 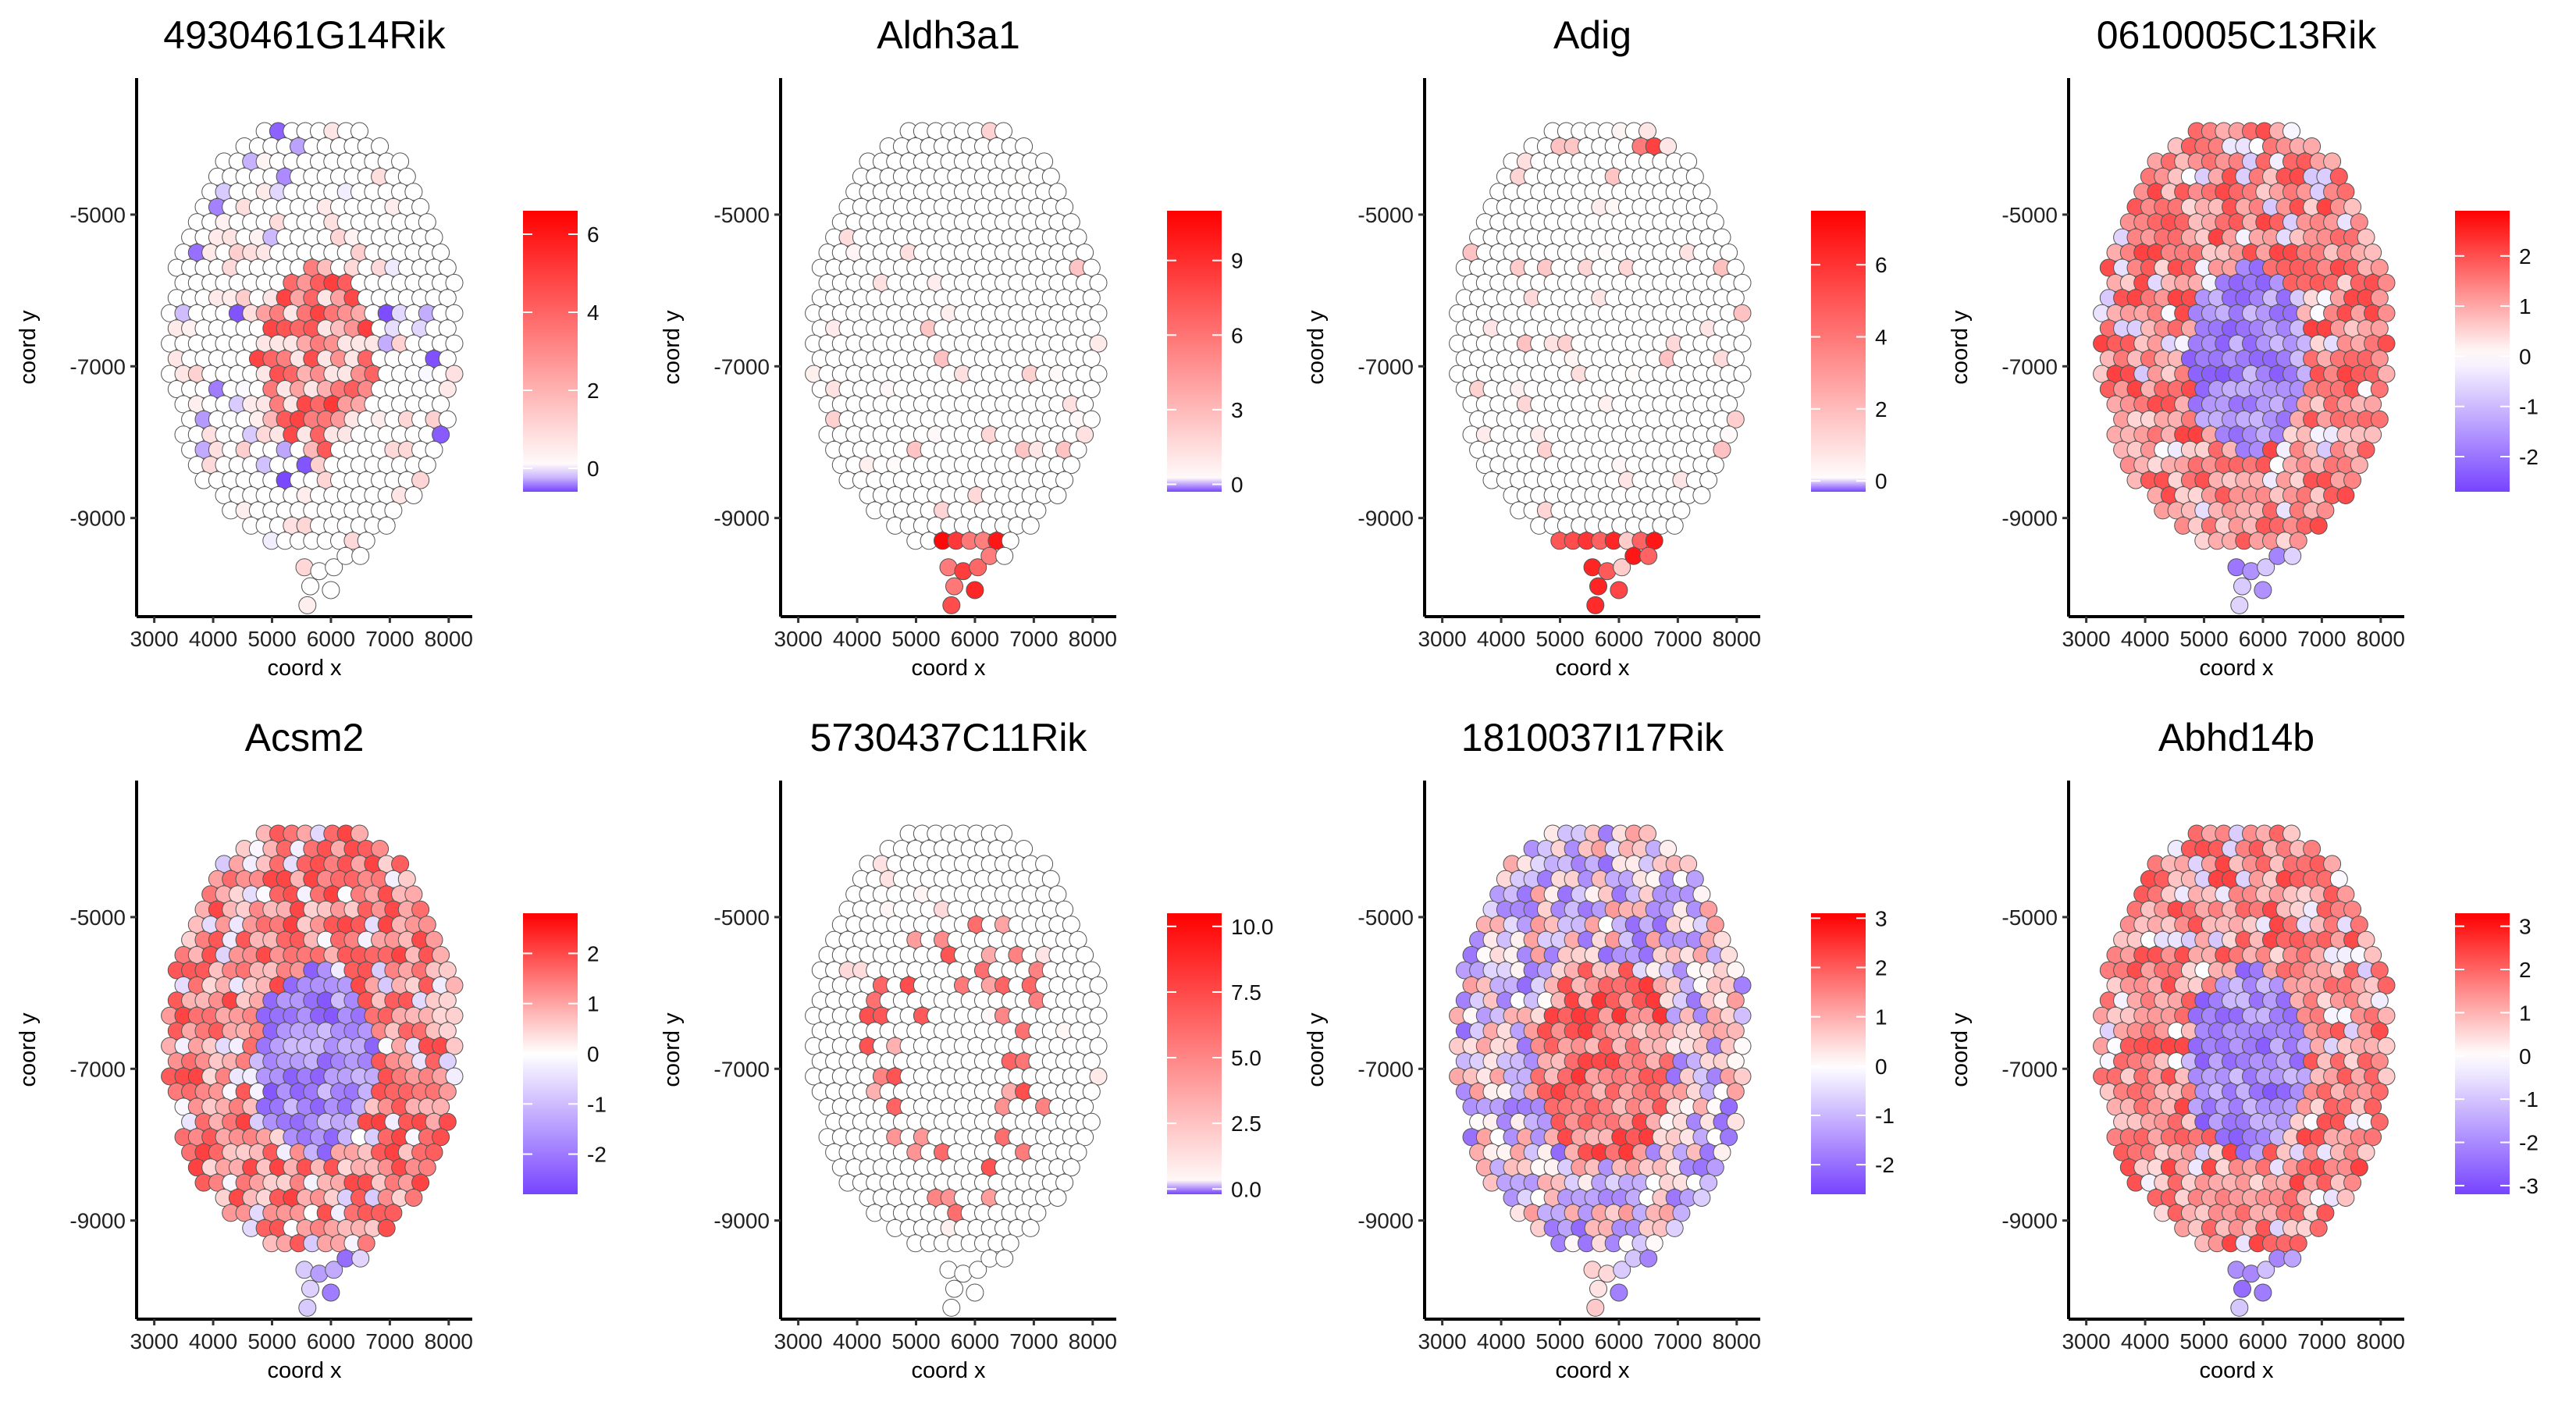 I want to click on panel-title: 4930461G14Rik, so click(x=304, y=35).